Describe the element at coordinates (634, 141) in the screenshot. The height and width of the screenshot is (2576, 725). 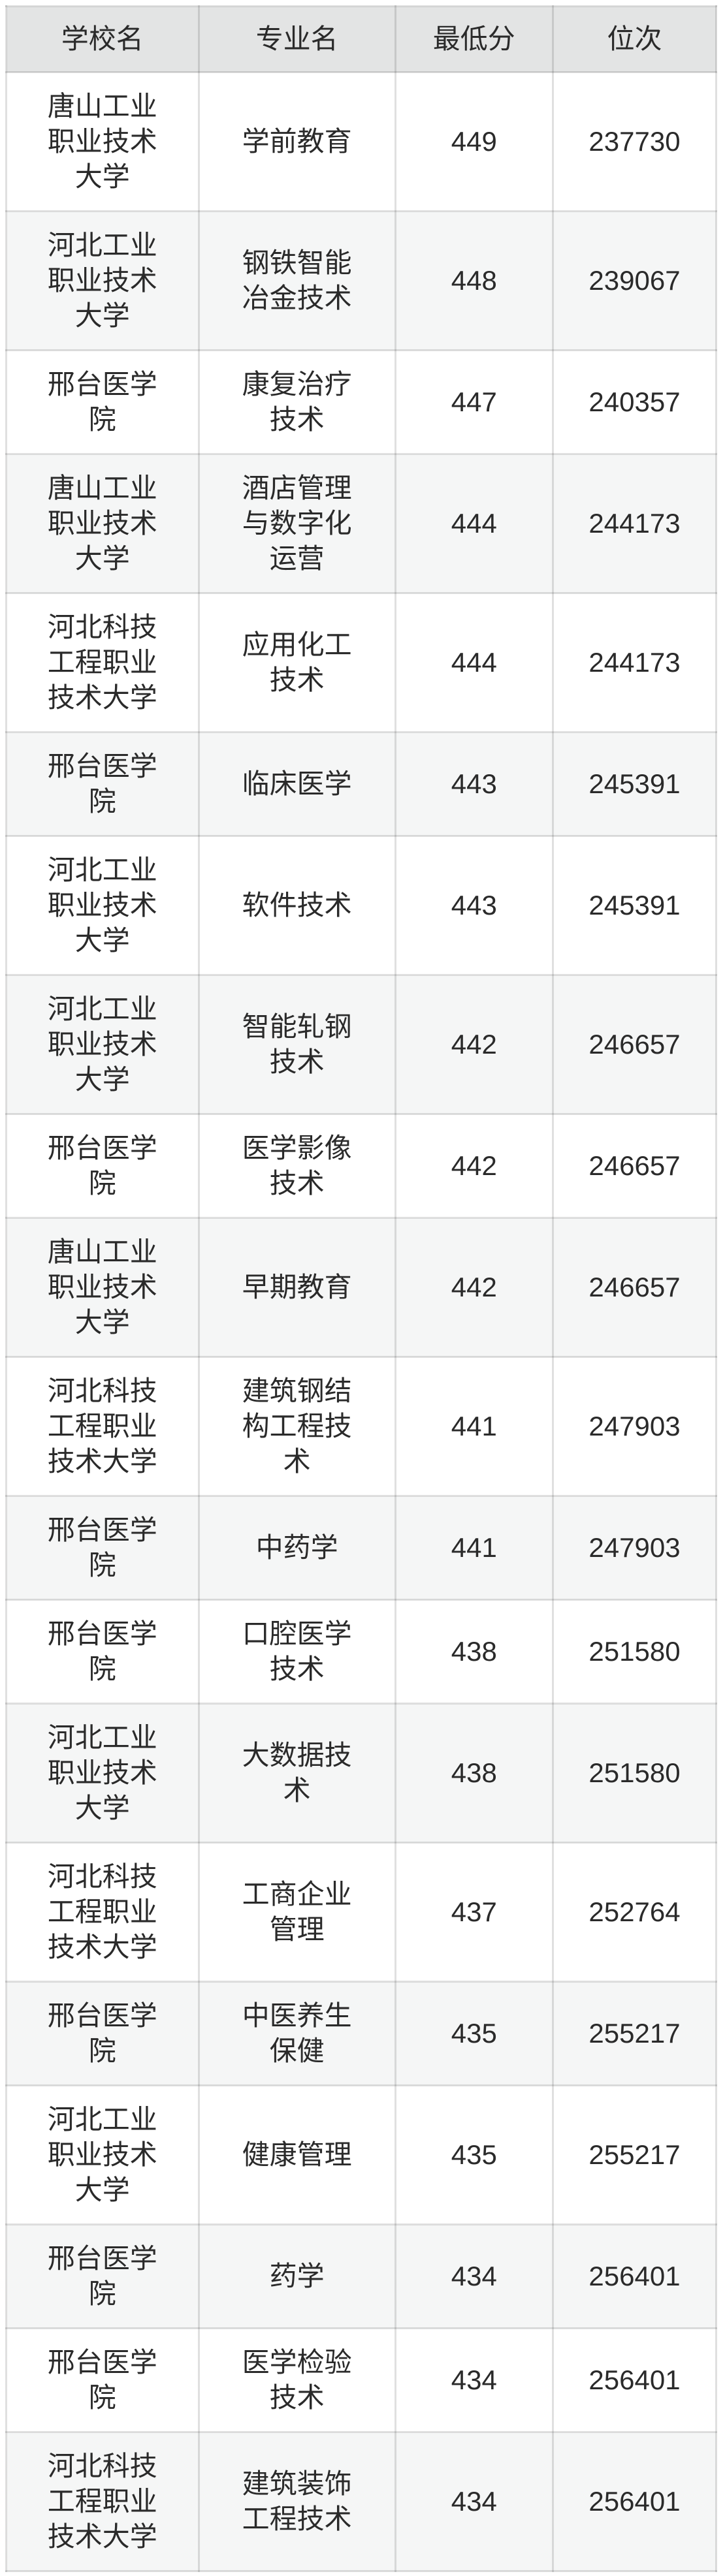
I see `rank-cell: 237730` at that location.